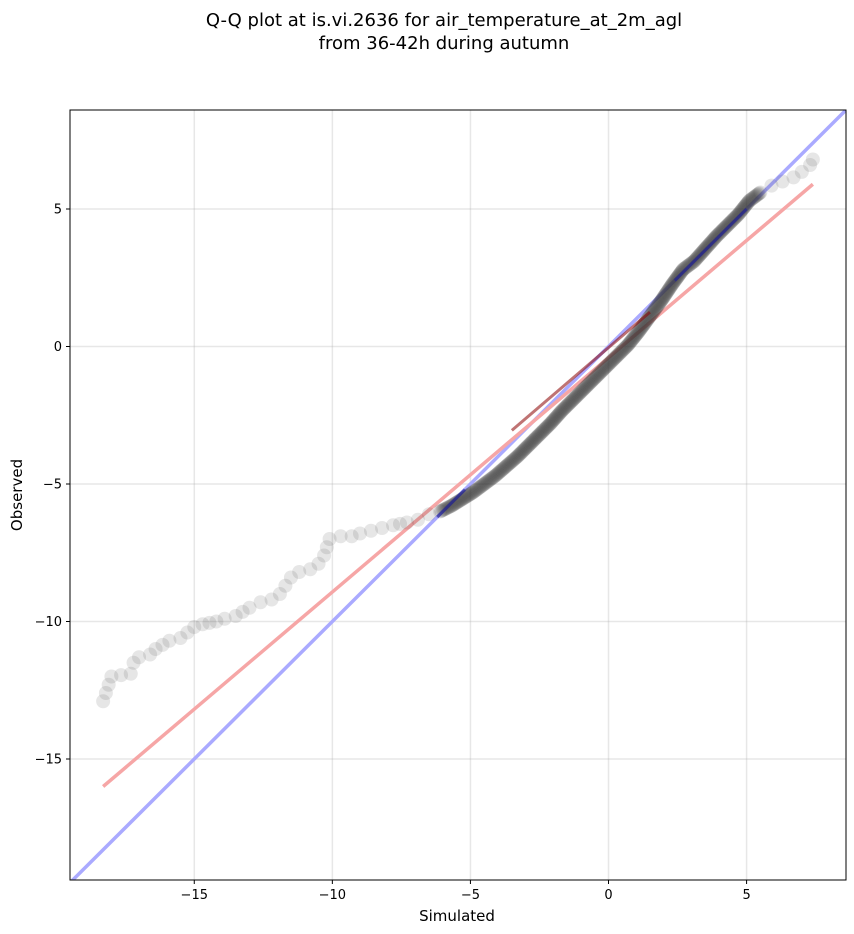  Describe the element at coordinates (332, 895) in the screenshot. I see `x-tick-label: −10` at that location.